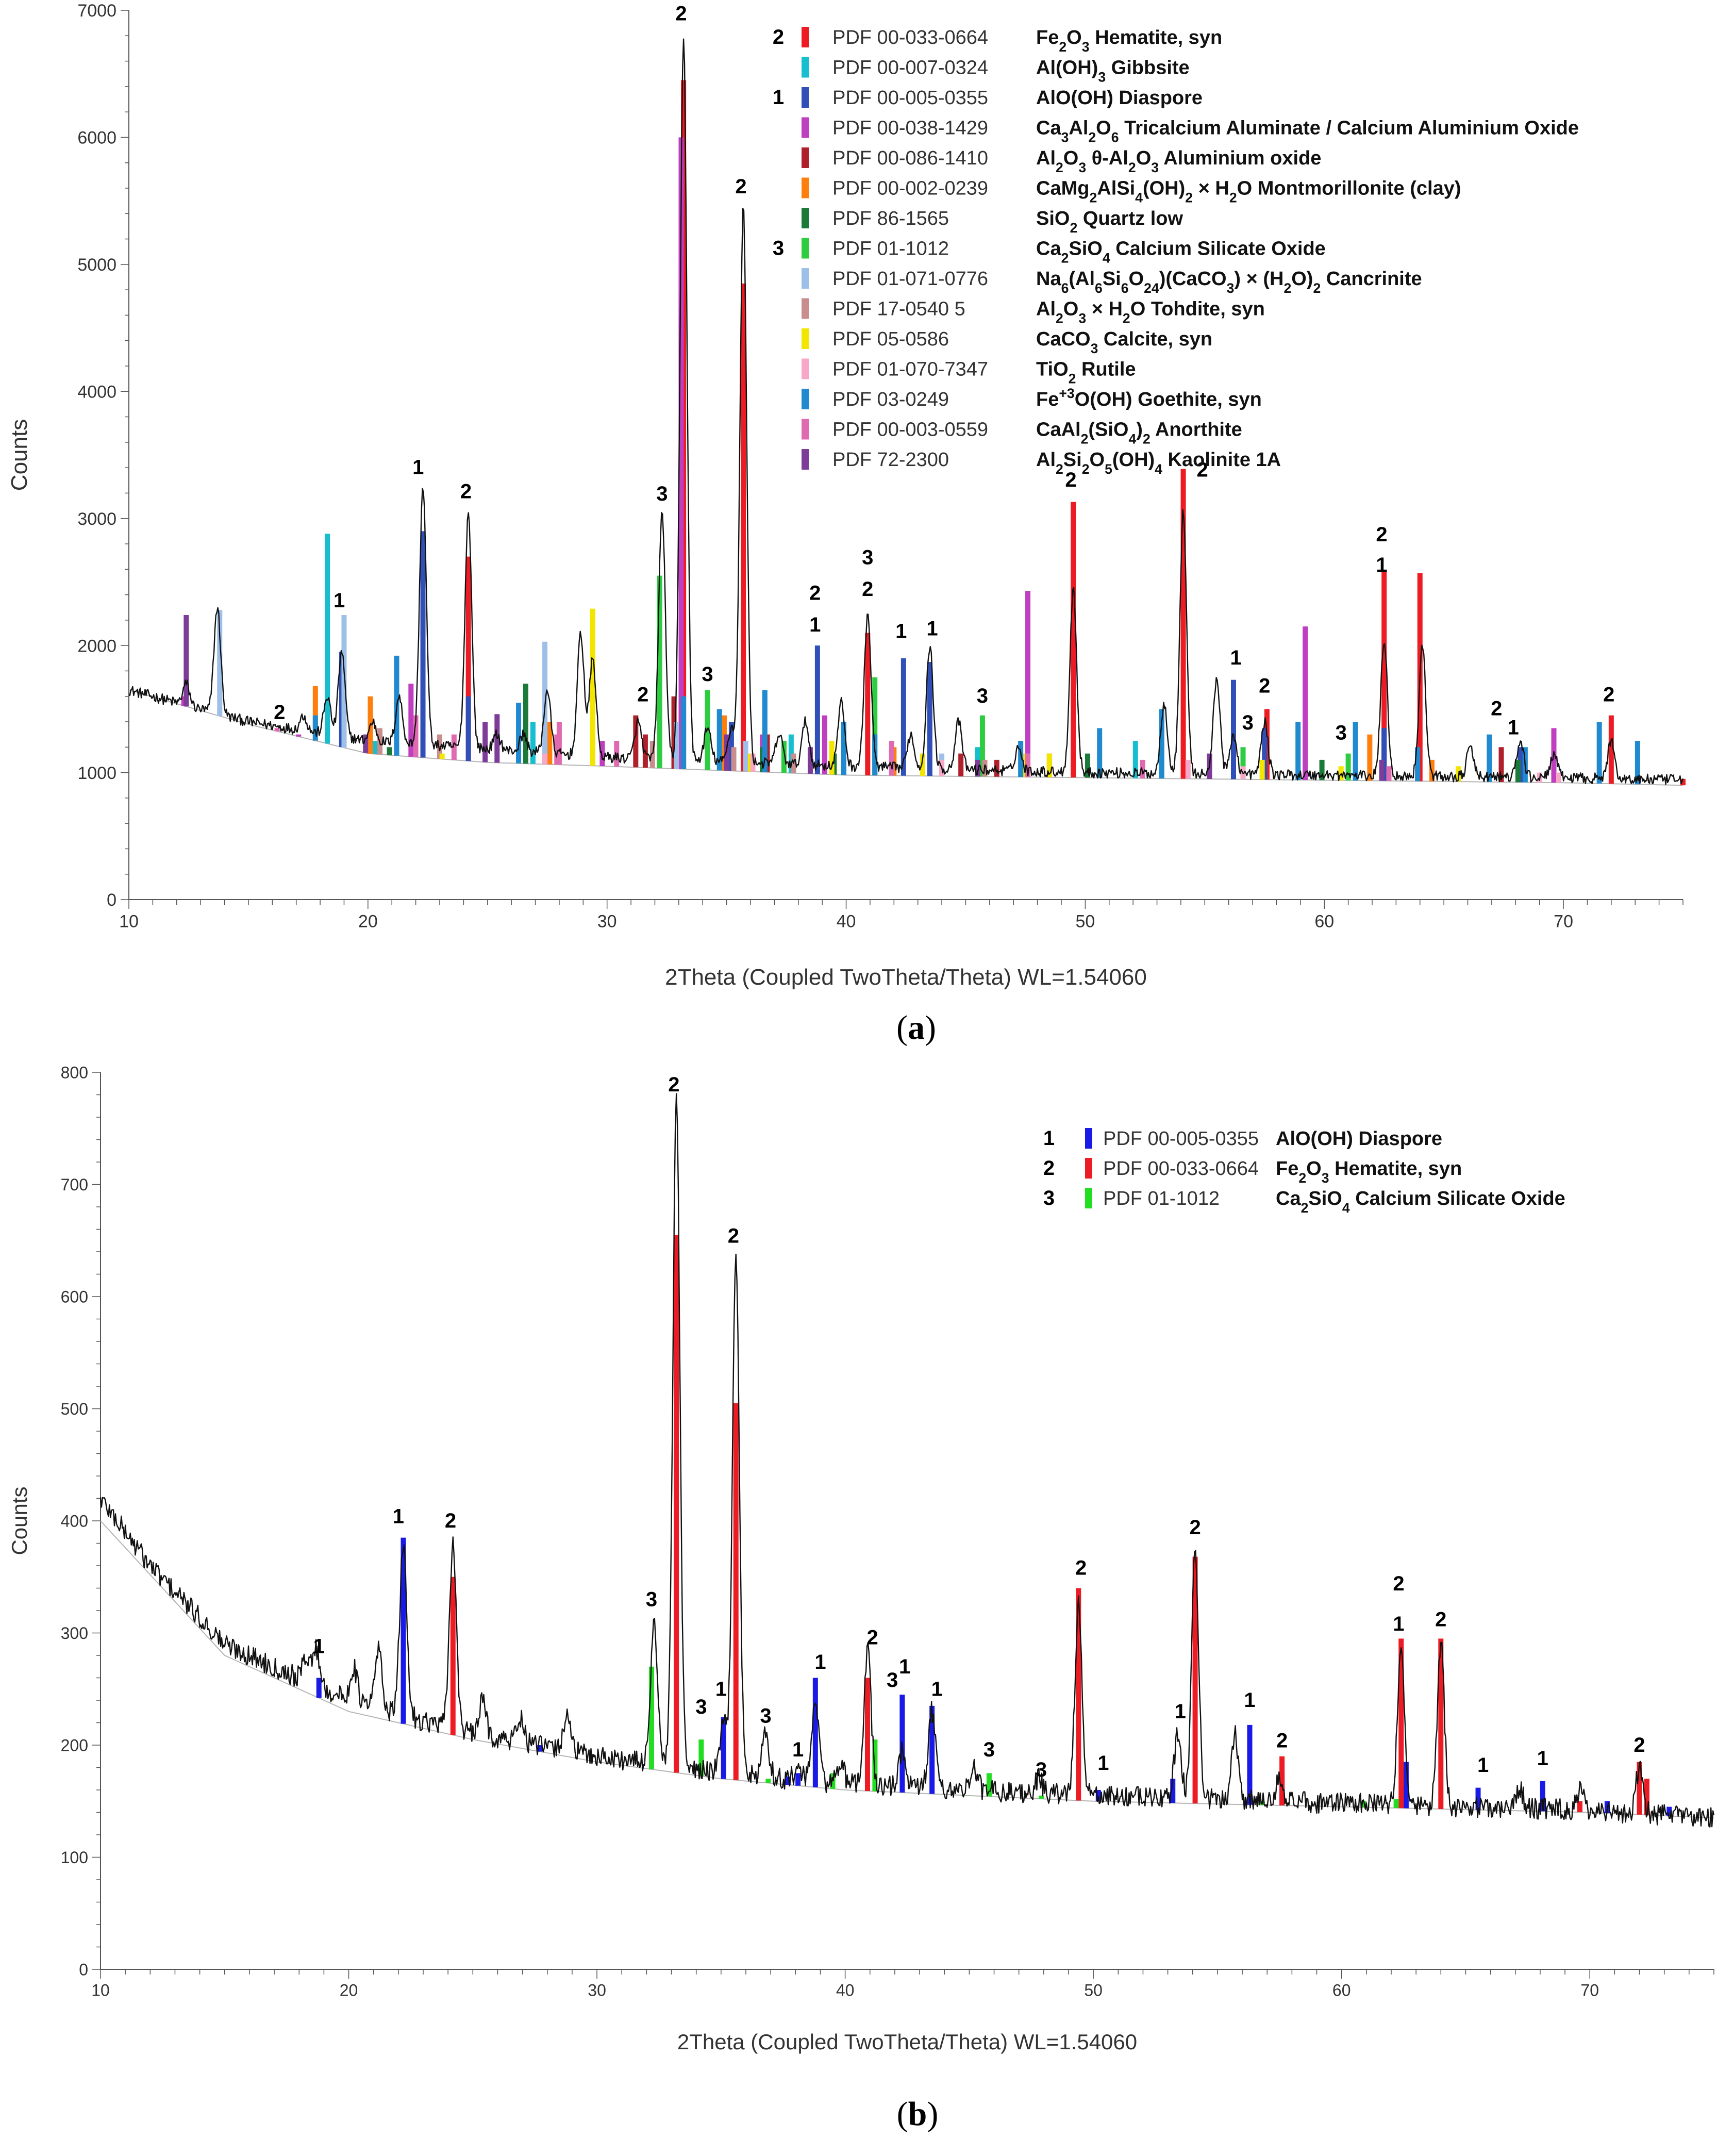 The height and width of the screenshot is (2156, 1734). I want to click on y-tick-label: 4000, so click(96, 392).